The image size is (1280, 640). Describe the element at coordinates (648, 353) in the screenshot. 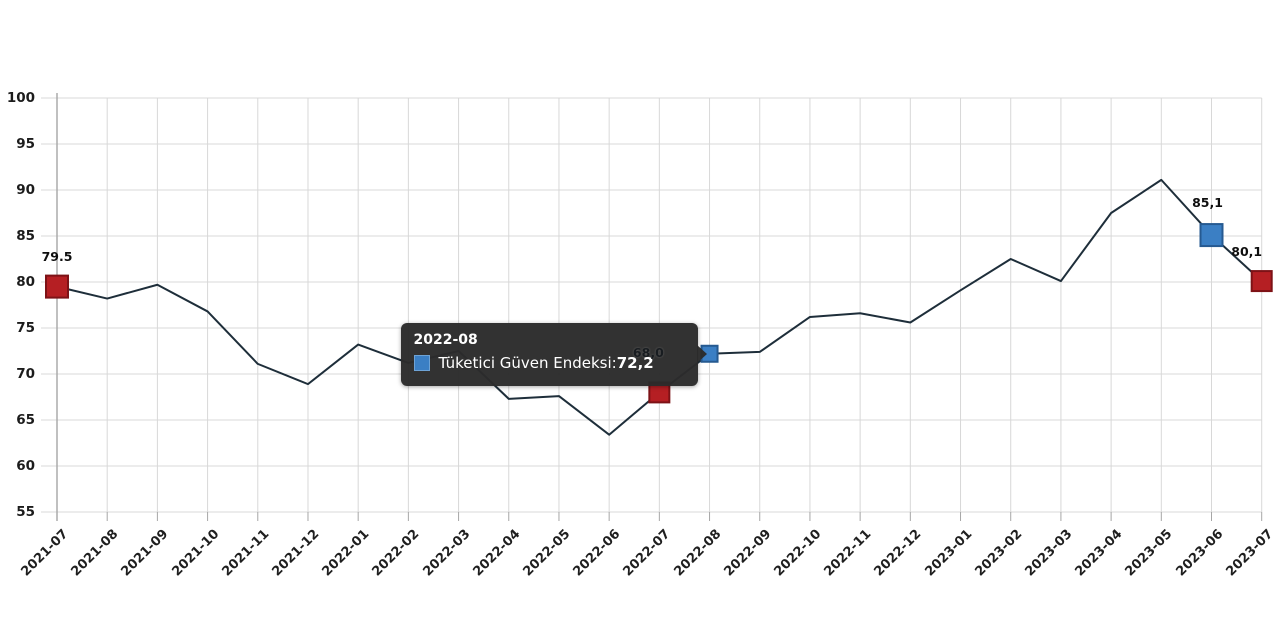

I see `point-label-2022-07: 68,0` at that location.